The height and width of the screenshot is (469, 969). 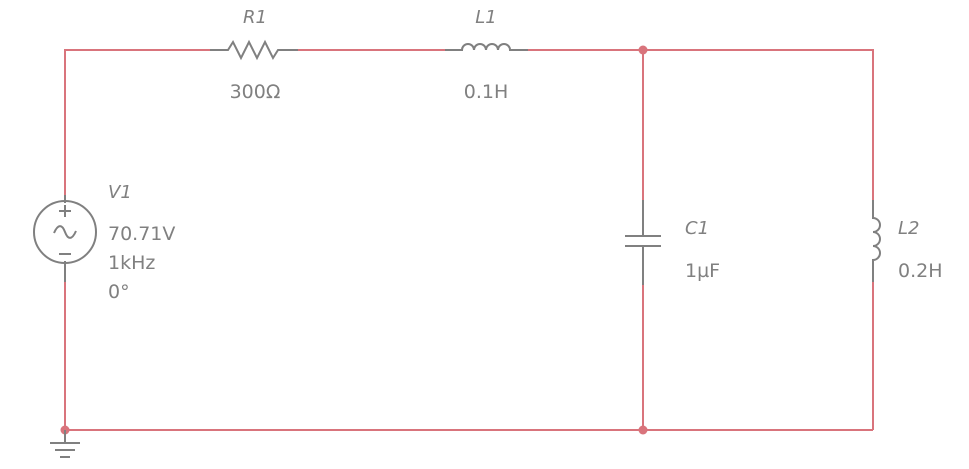 What do you see at coordinates (65, 238) in the screenshot?
I see `ac-voltage-source-icon` at bounding box center [65, 238].